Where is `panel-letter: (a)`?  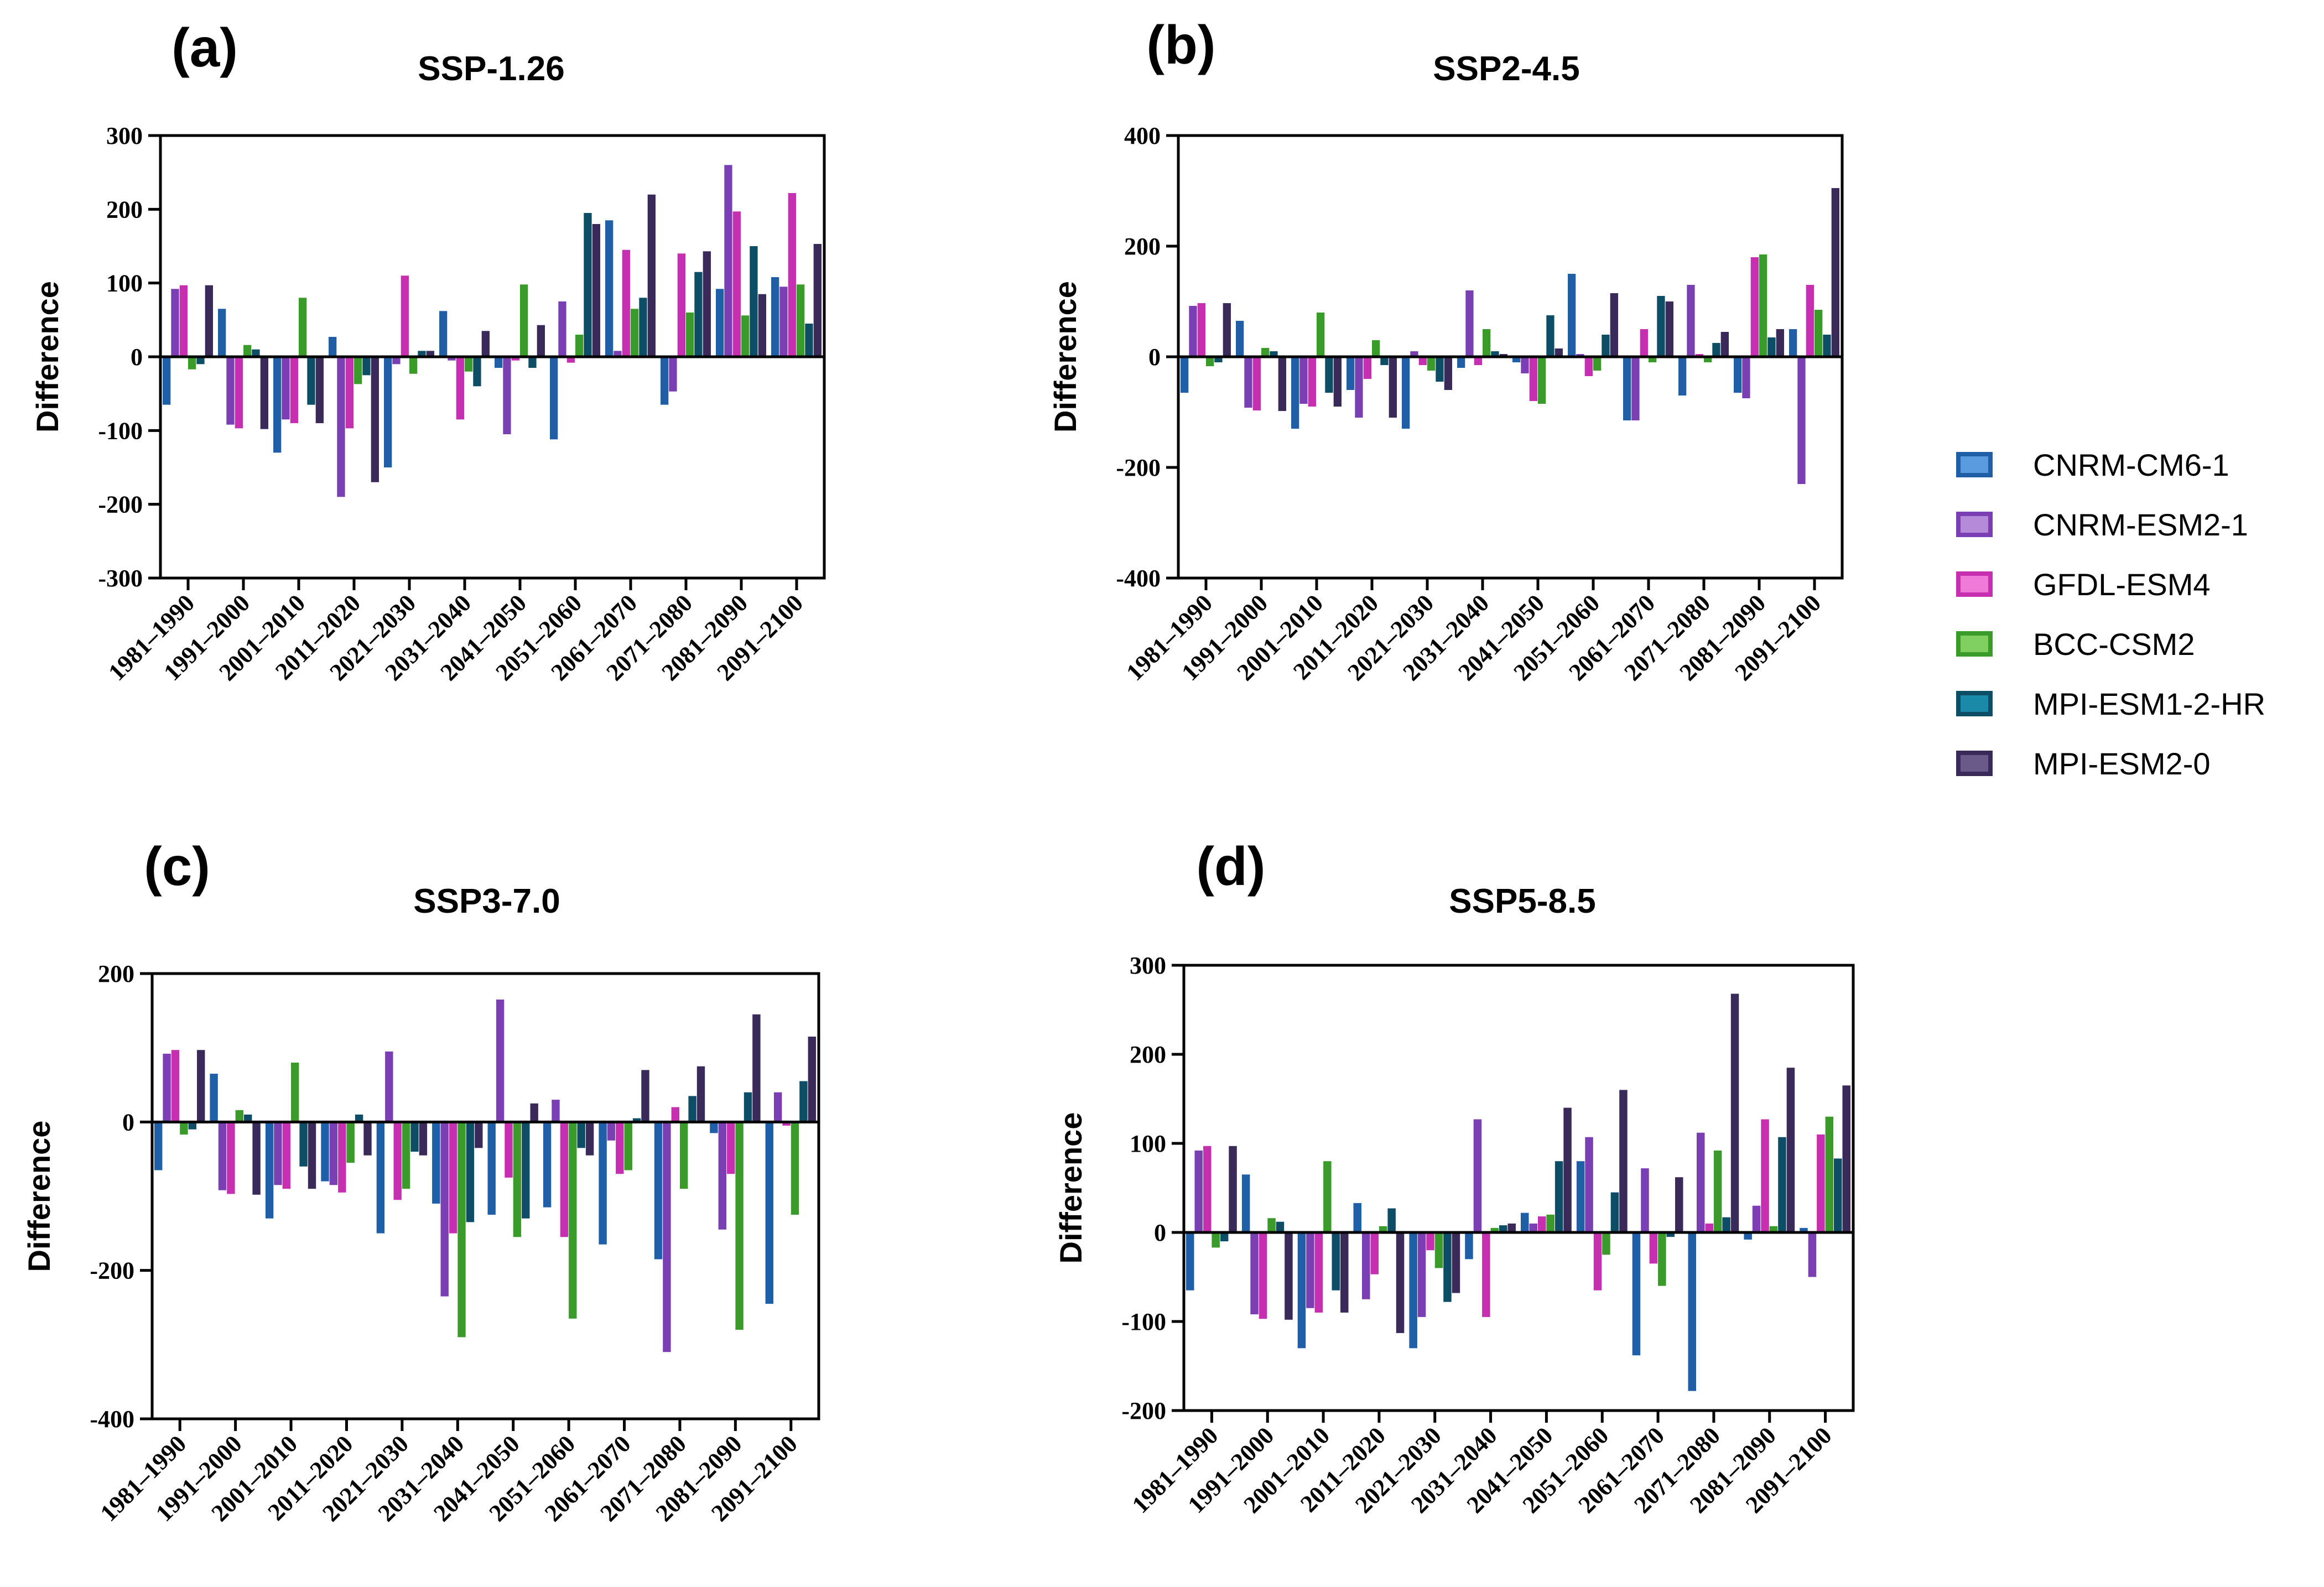
panel-letter: (a) is located at coordinates (204, 47).